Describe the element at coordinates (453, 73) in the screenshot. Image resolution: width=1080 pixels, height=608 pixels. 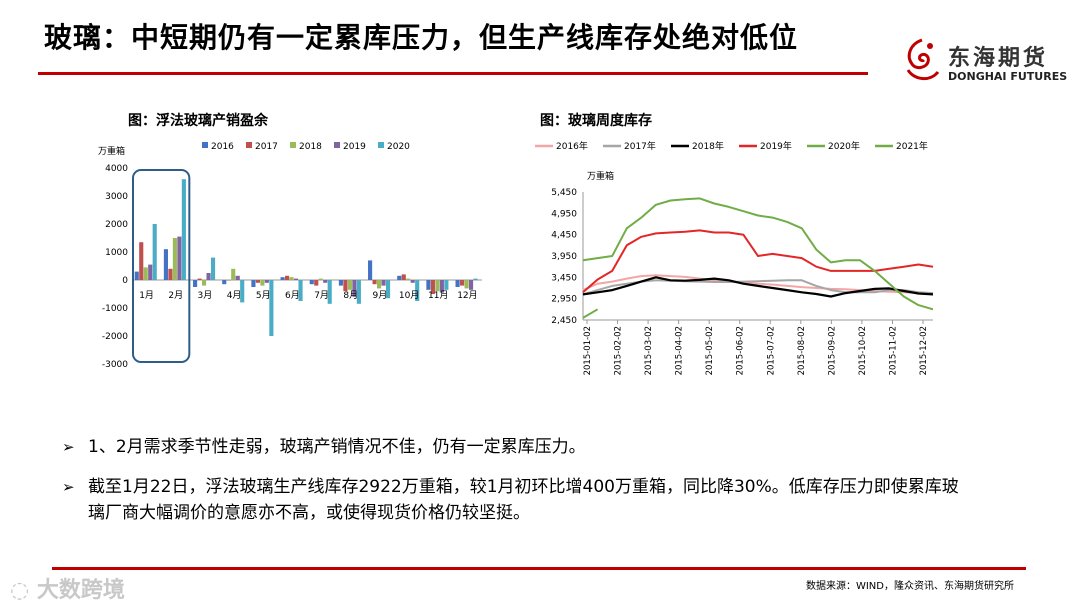
I see `title-divider` at that location.